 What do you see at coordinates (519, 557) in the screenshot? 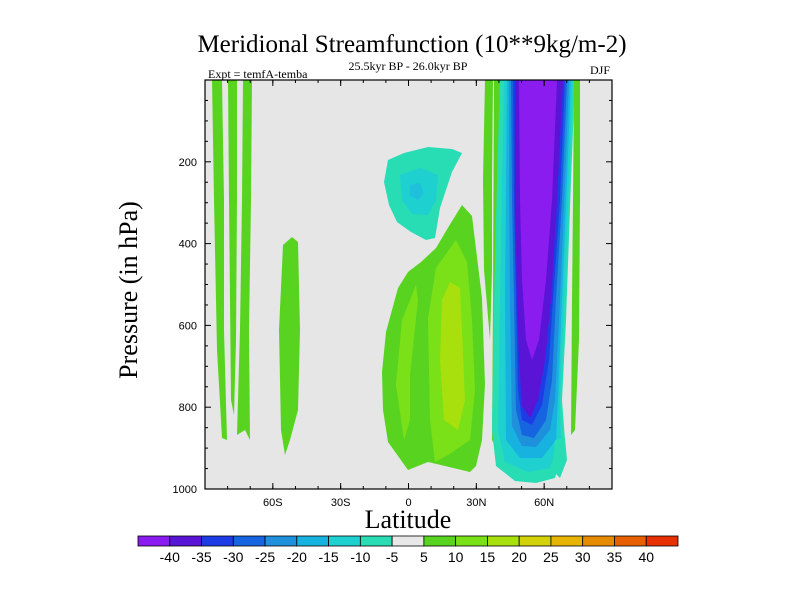
I see `colorbar-label: 20` at bounding box center [519, 557].